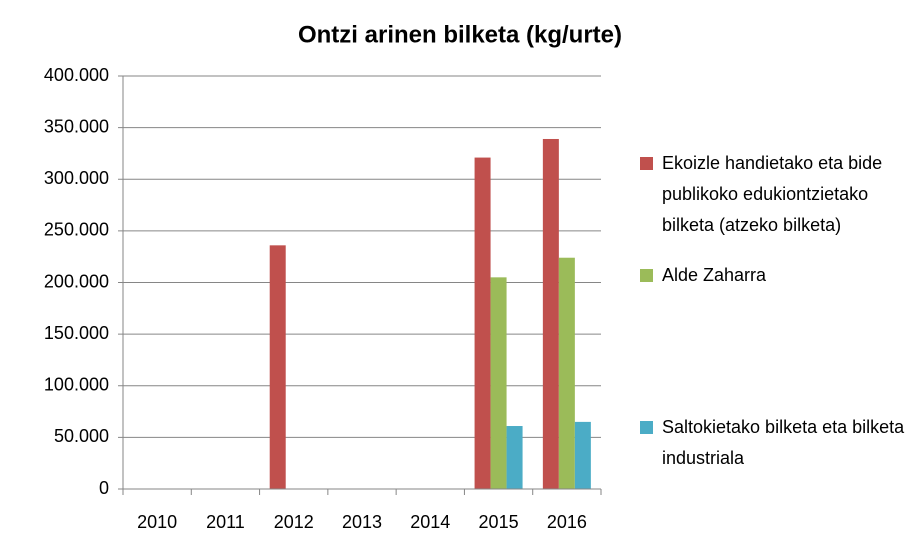 The image size is (920, 534). What do you see at coordinates (225, 522) in the screenshot?
I see `x-tick-label: 2011` at bounding box center [225, 522].